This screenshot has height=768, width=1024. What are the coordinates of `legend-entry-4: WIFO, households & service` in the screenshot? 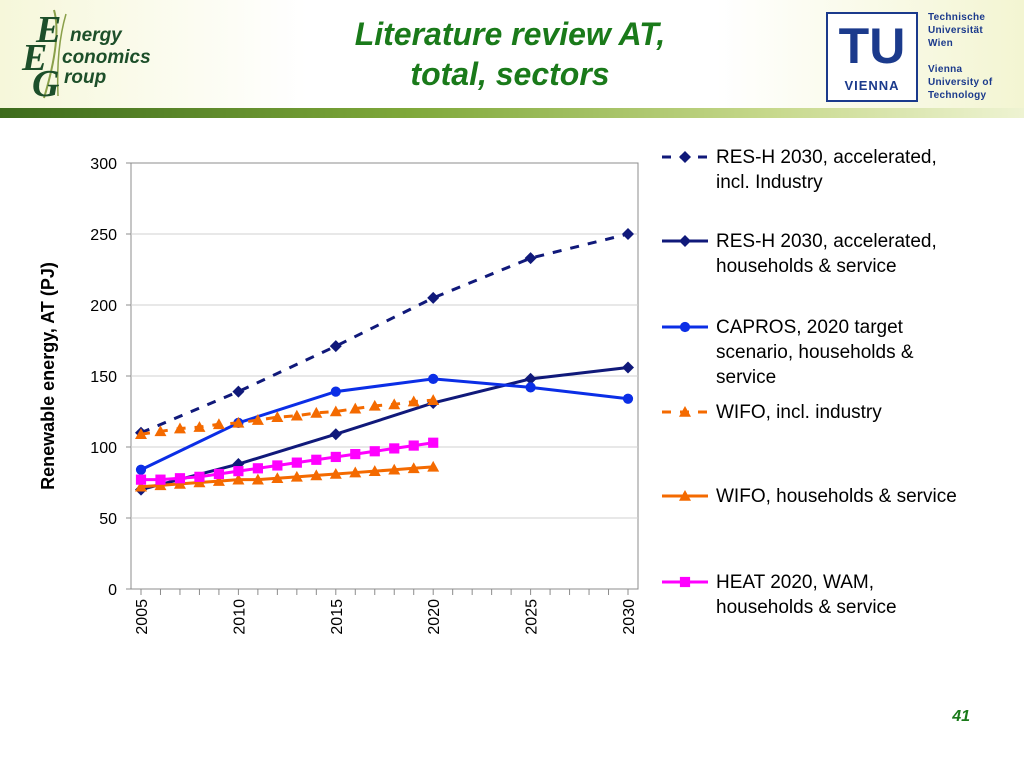 It's located at (866, 496).